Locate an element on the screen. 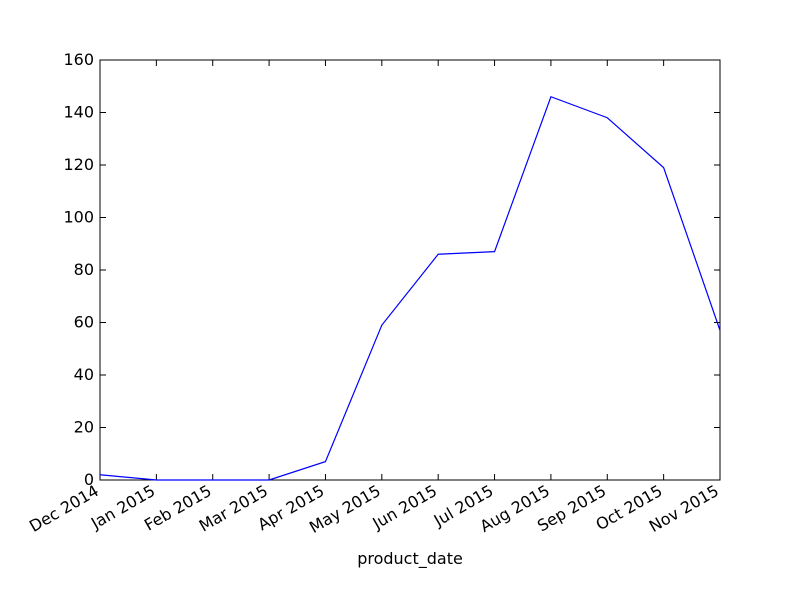  y-tick-label: 40 is located at coordinates (84, 374).